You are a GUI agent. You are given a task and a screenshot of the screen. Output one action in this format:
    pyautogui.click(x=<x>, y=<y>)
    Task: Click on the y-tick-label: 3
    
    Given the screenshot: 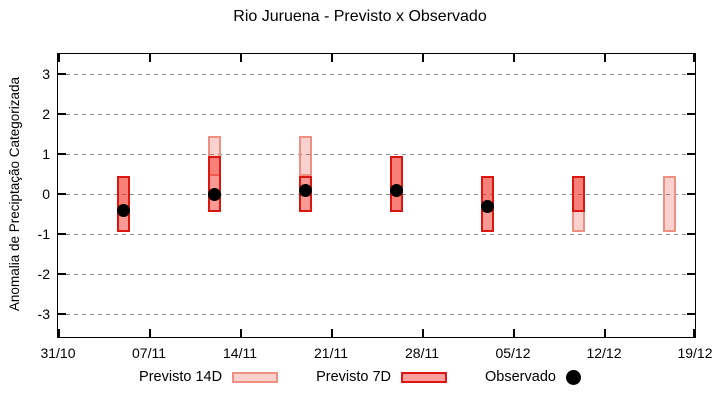 What is the action you would take?
    pyautogui.click(x=46, y=74)
    